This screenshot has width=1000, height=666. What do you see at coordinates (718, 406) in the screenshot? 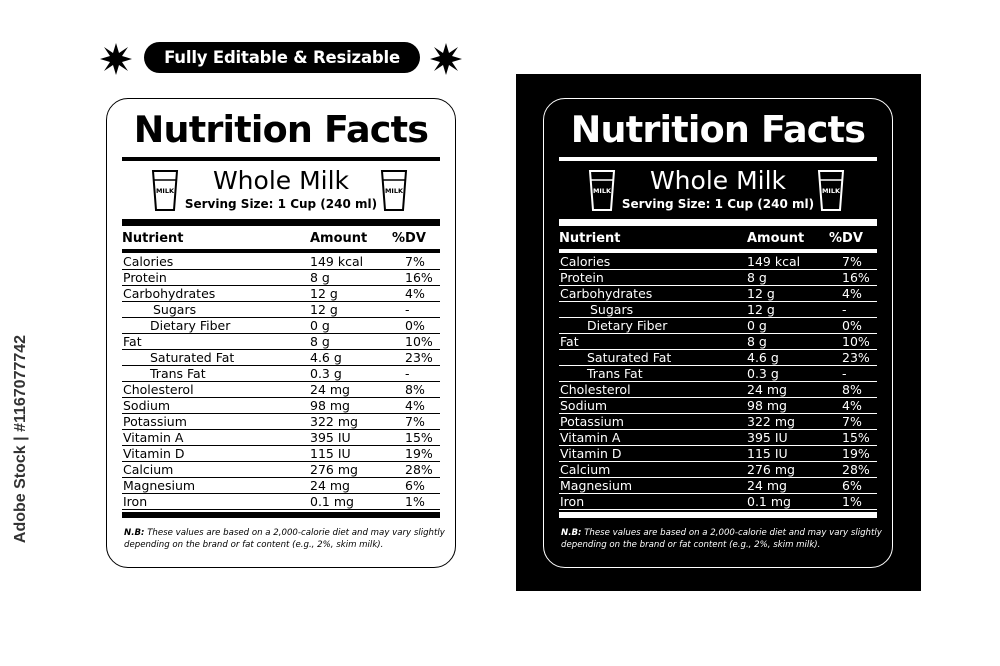
I see `table-row: Sodium 98 mg 4%` at bounding box center [718, 406].